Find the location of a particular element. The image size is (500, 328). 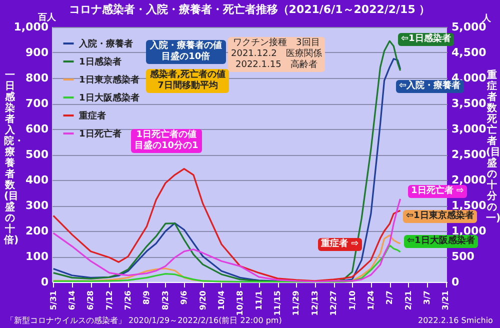

legend-label: 1日大阪感染者 is located at coordinates (109, 98).